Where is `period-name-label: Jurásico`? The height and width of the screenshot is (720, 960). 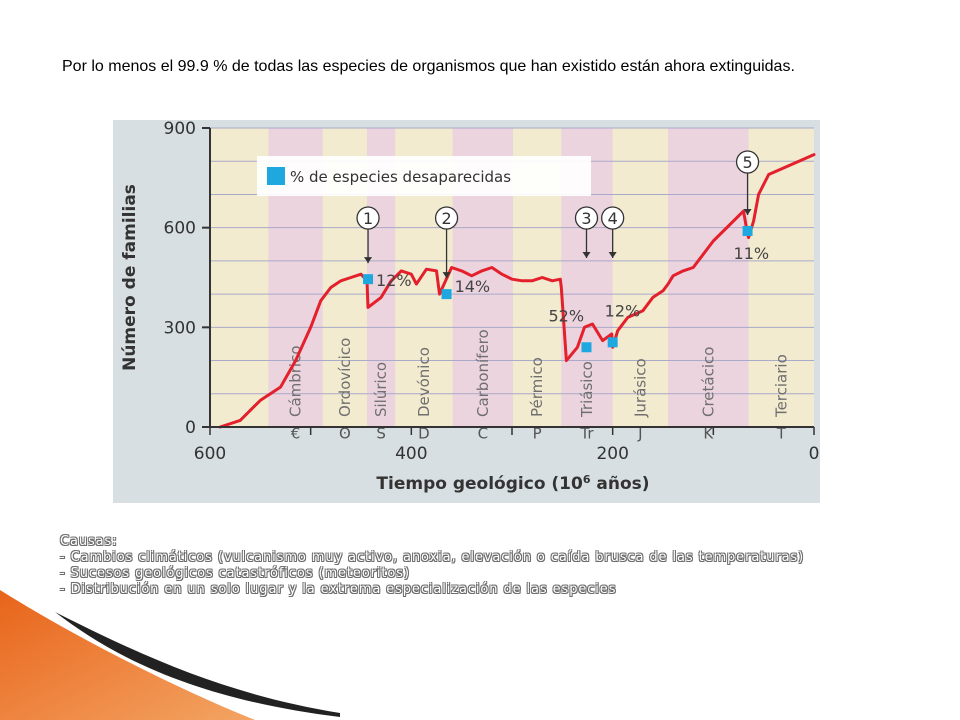
period-name-label: Jurásico is located at coordinates (640, 388).